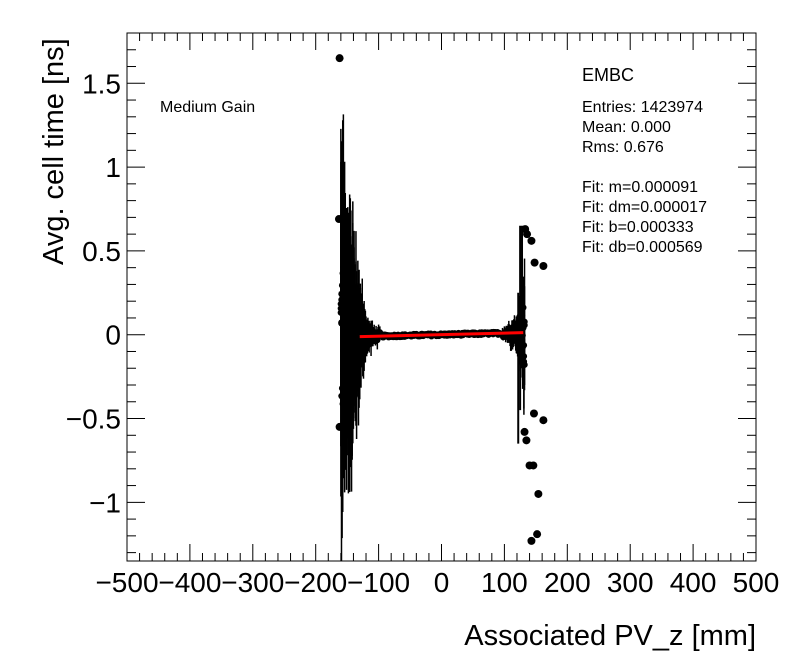 The image size is (796, 672). Describe the element at coordinates (113, 167) in the screenshot. I see `y-tick-label: 1` at that location.